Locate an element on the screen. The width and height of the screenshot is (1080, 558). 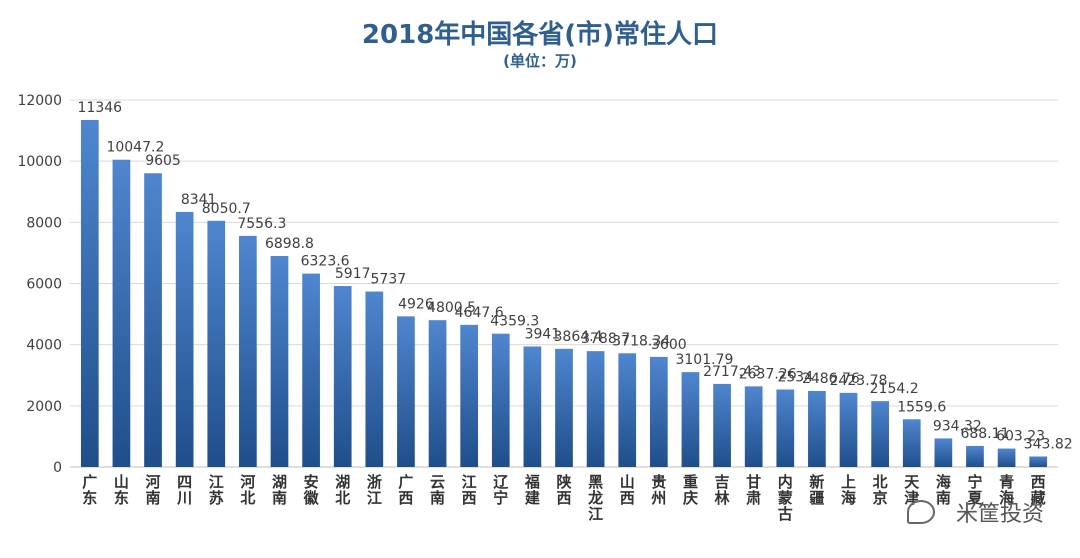
value-label: 2637.26 is located at coordinates (768, 374).